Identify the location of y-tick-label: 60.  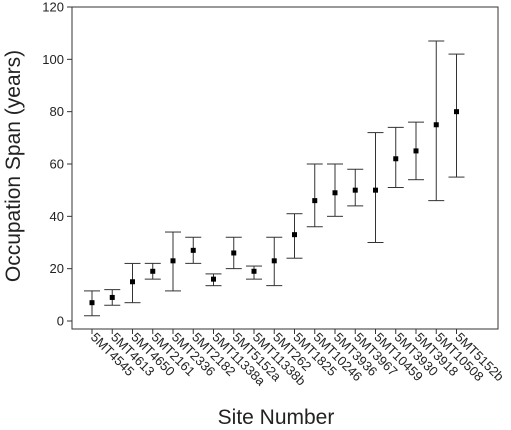
(57, 164).